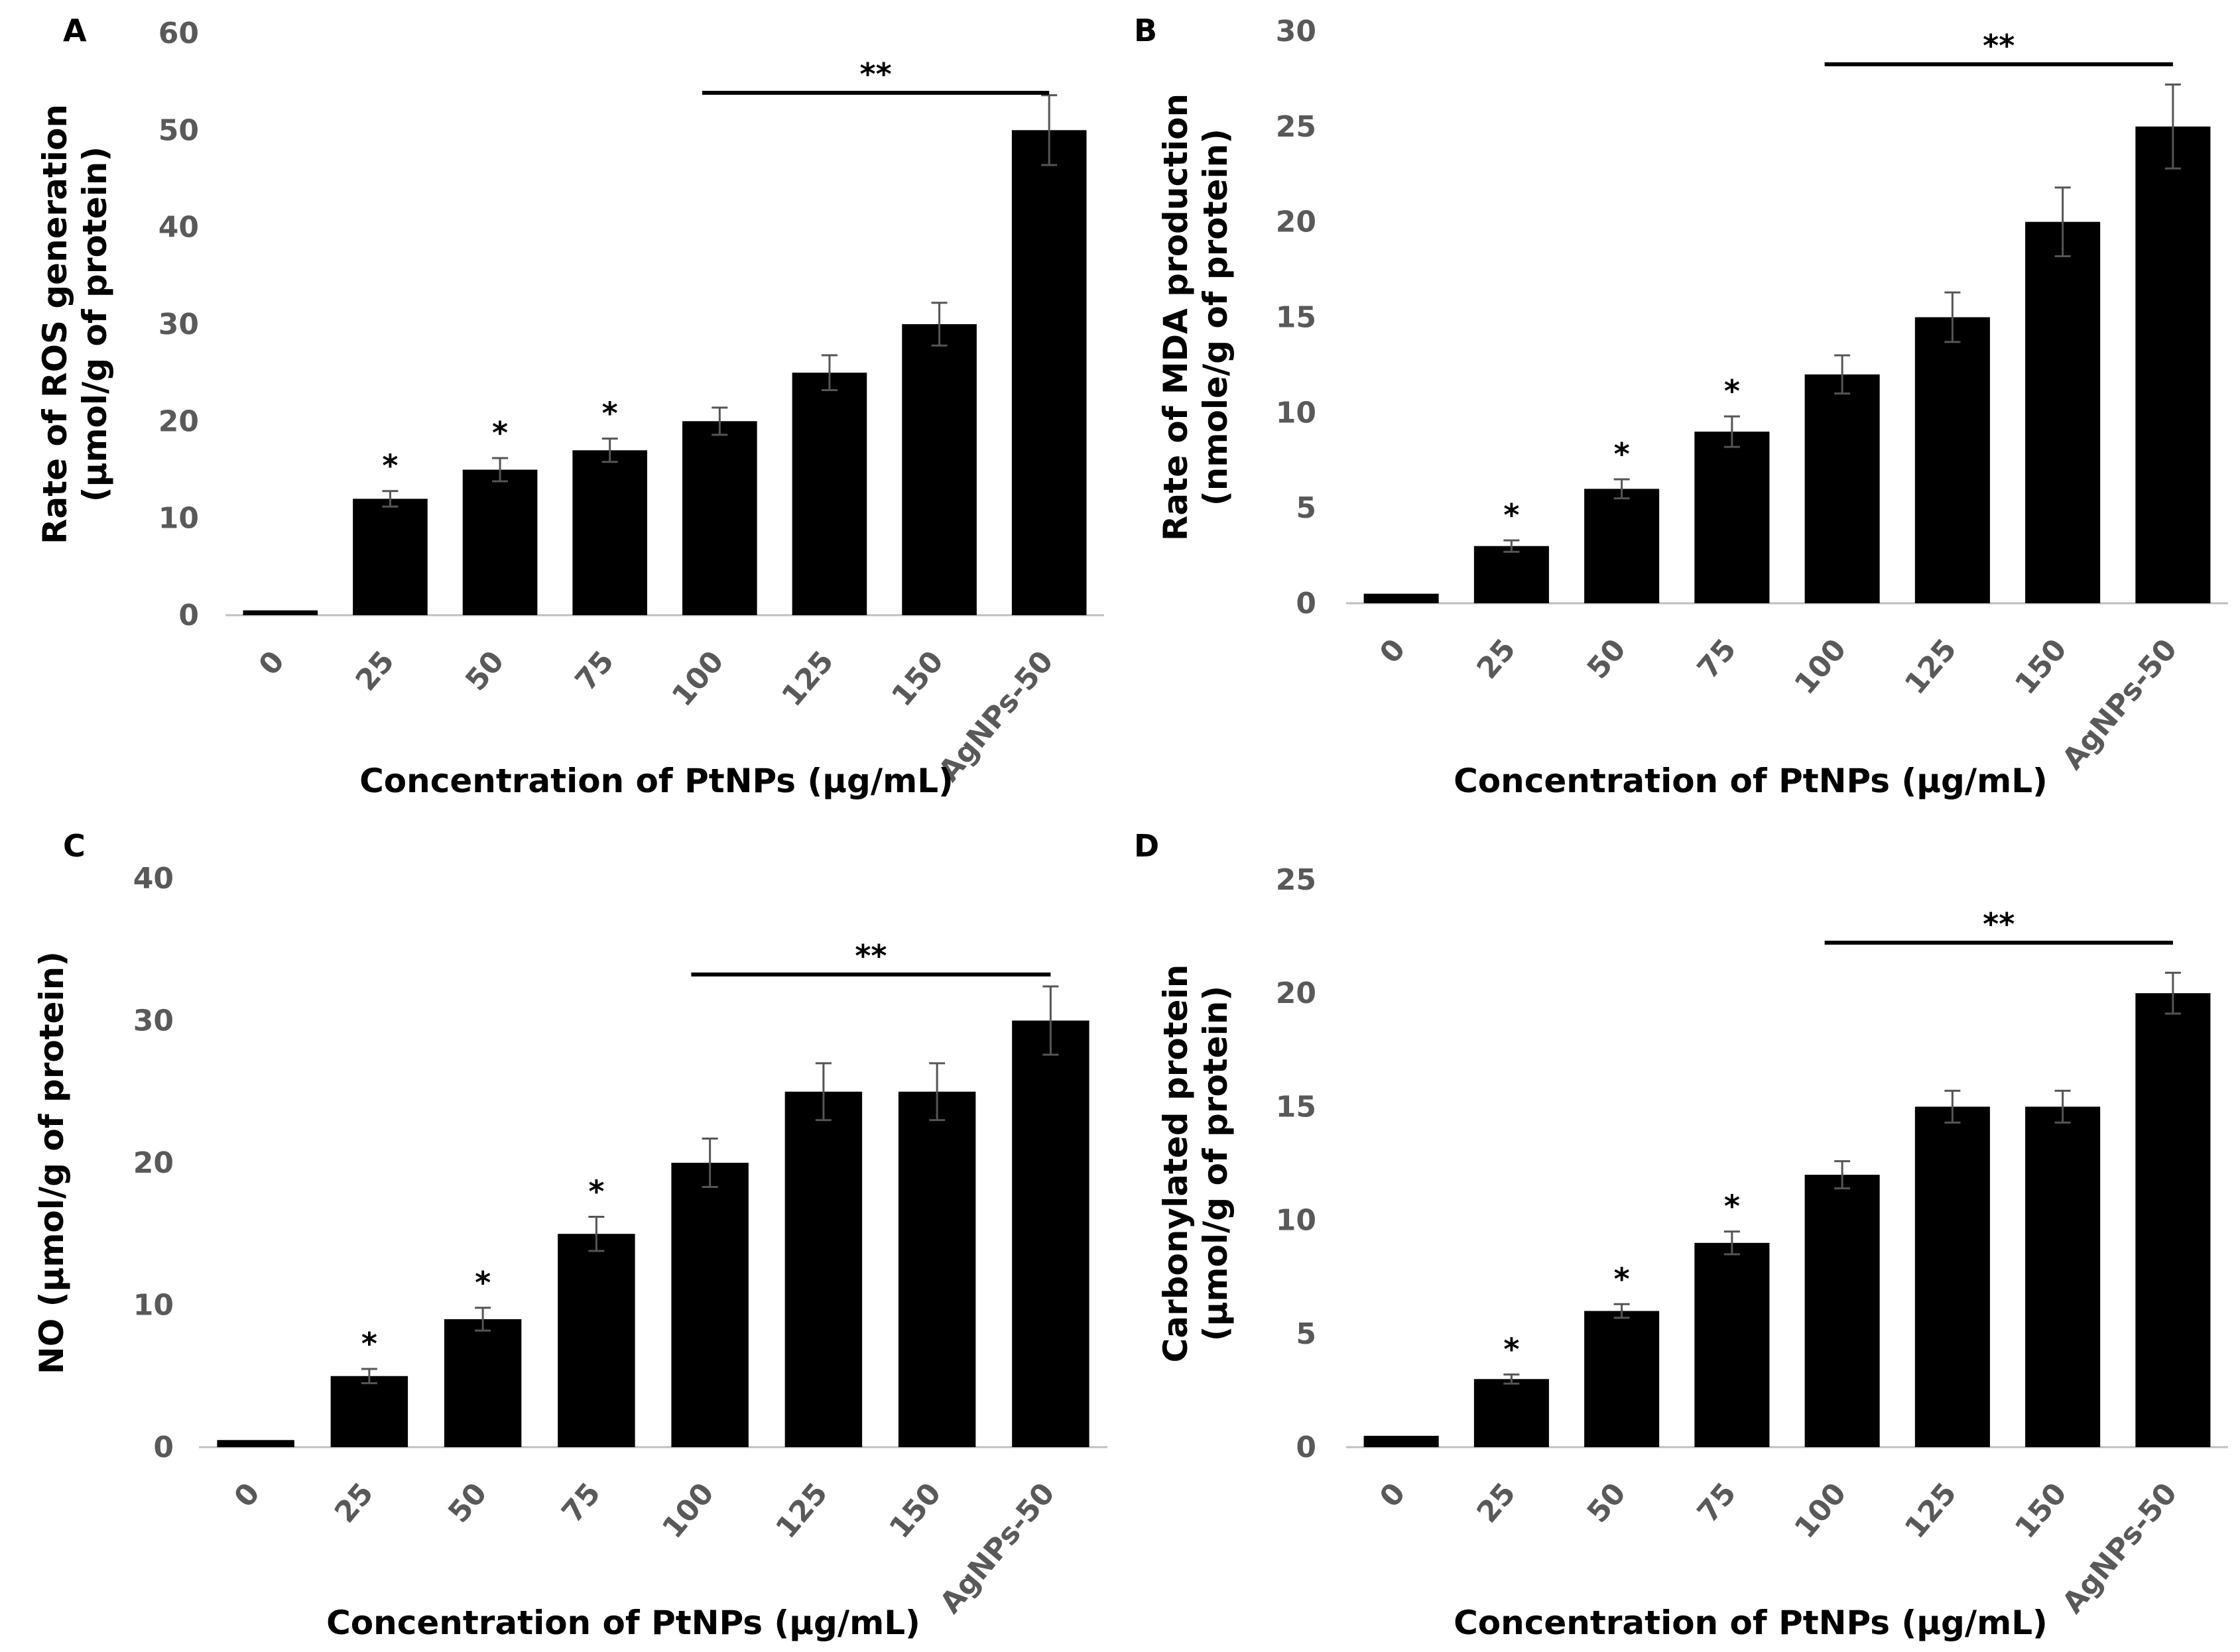 The width and height of the screenshot is (2240, 1652). What do you see at coordinates (52, 1162) in the screenshot?
I see `y-axis-title: NO (µmol/g of protein)` at bounding box center [52, 1162].